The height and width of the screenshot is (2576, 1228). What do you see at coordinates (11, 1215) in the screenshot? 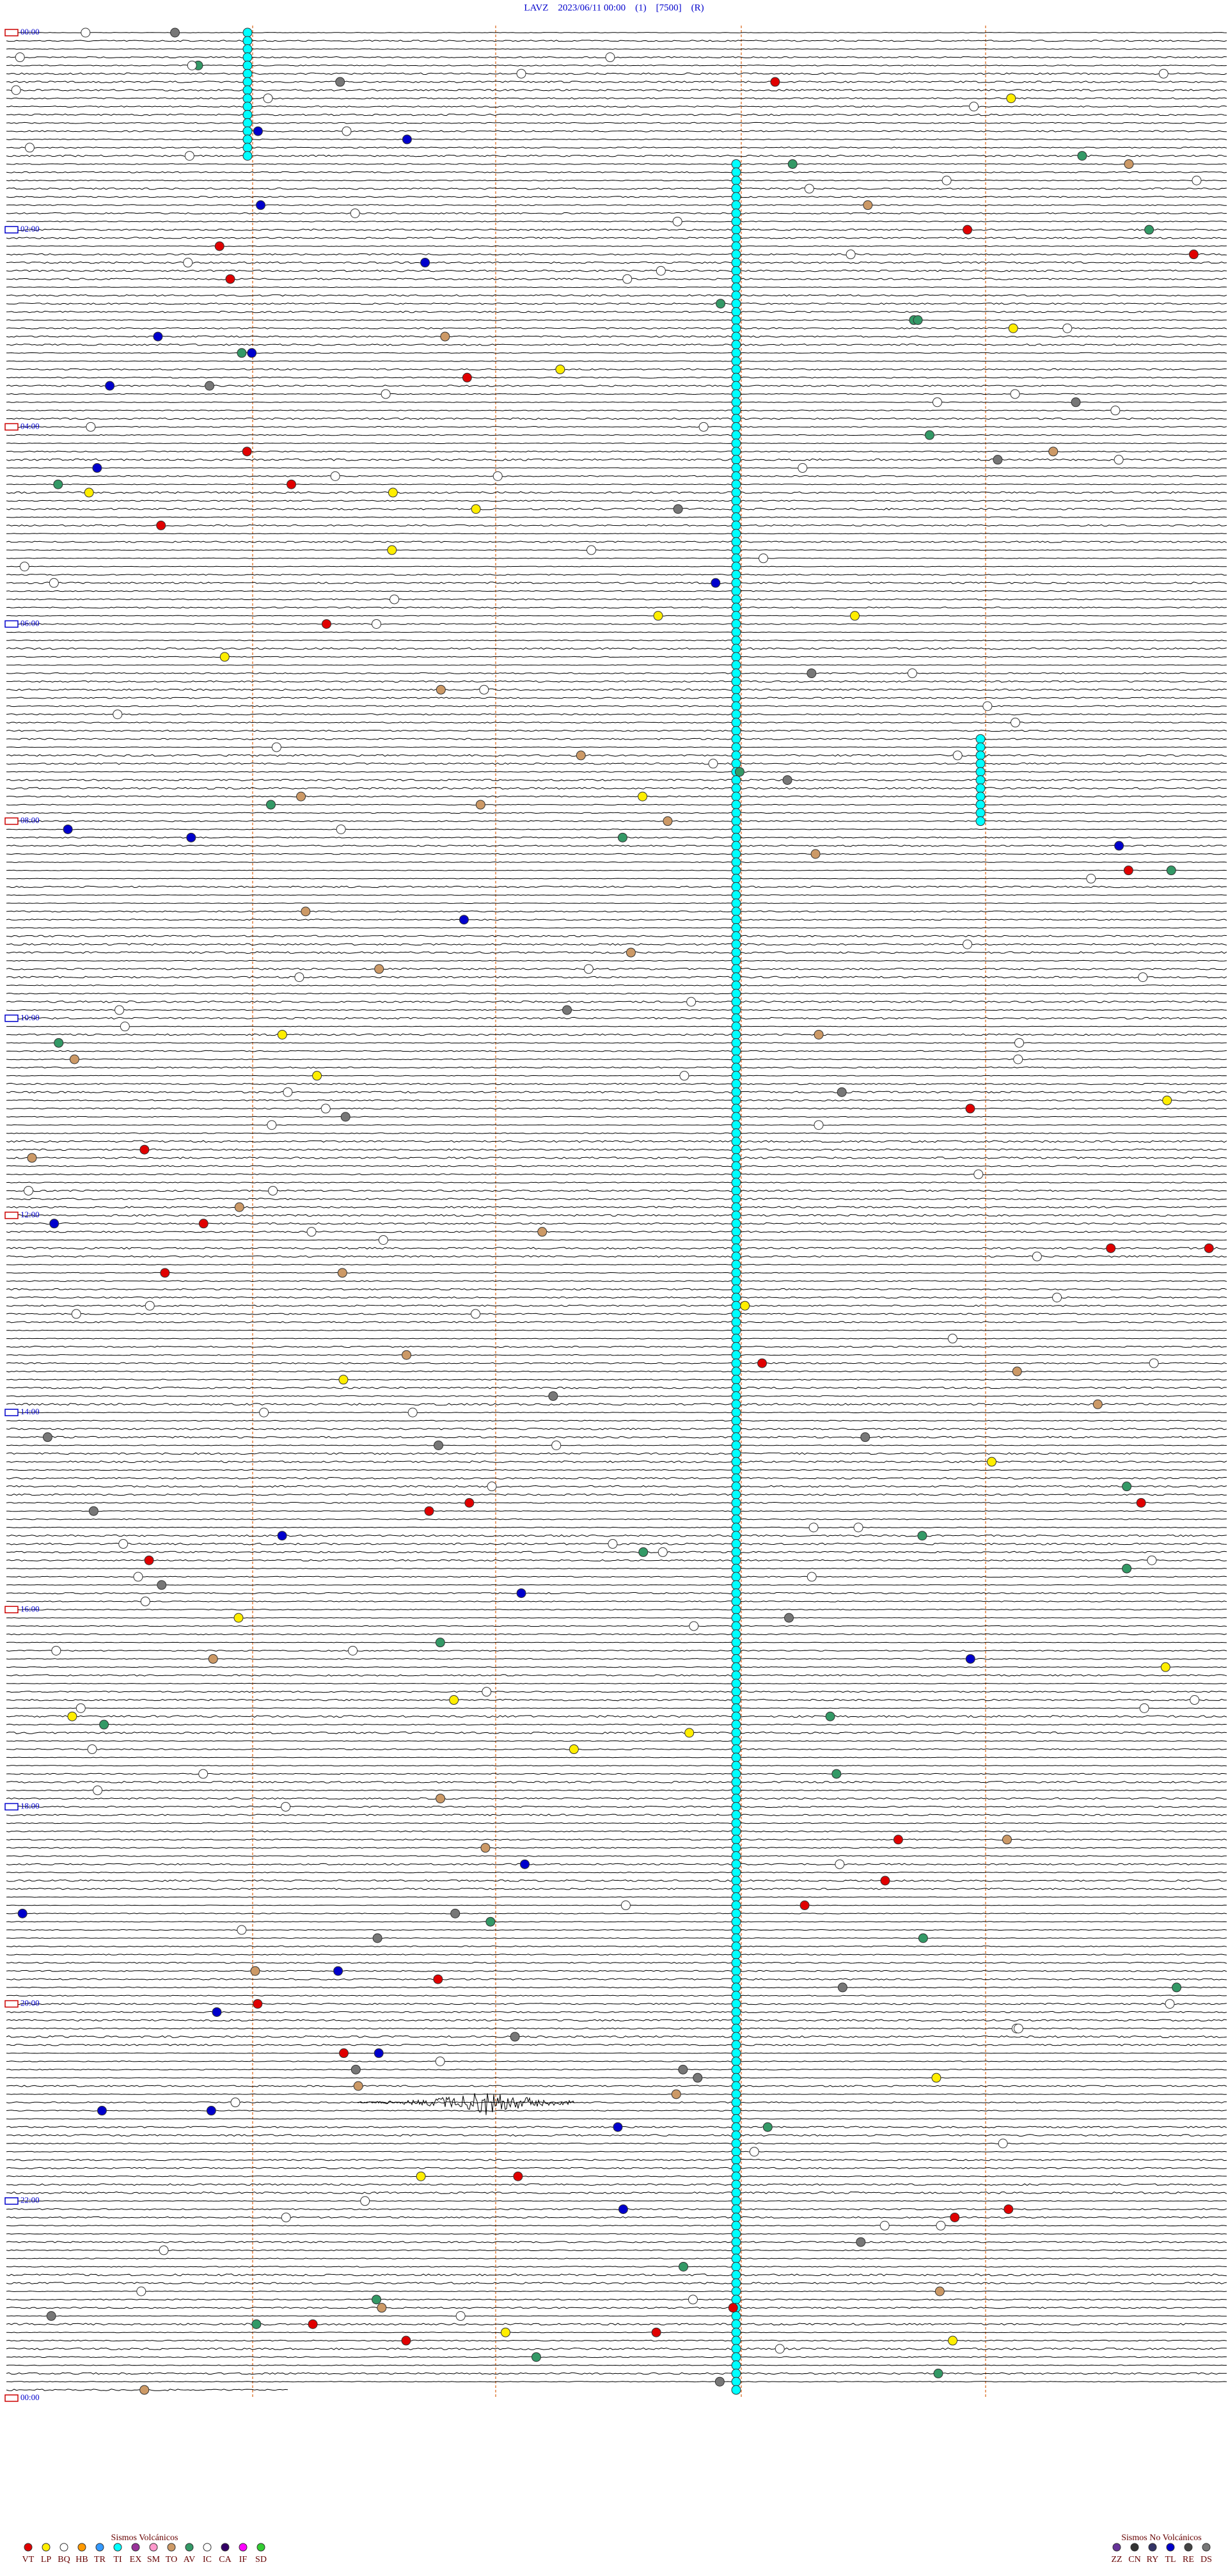
I see `time-marker` at bounding box center [11, 1215].